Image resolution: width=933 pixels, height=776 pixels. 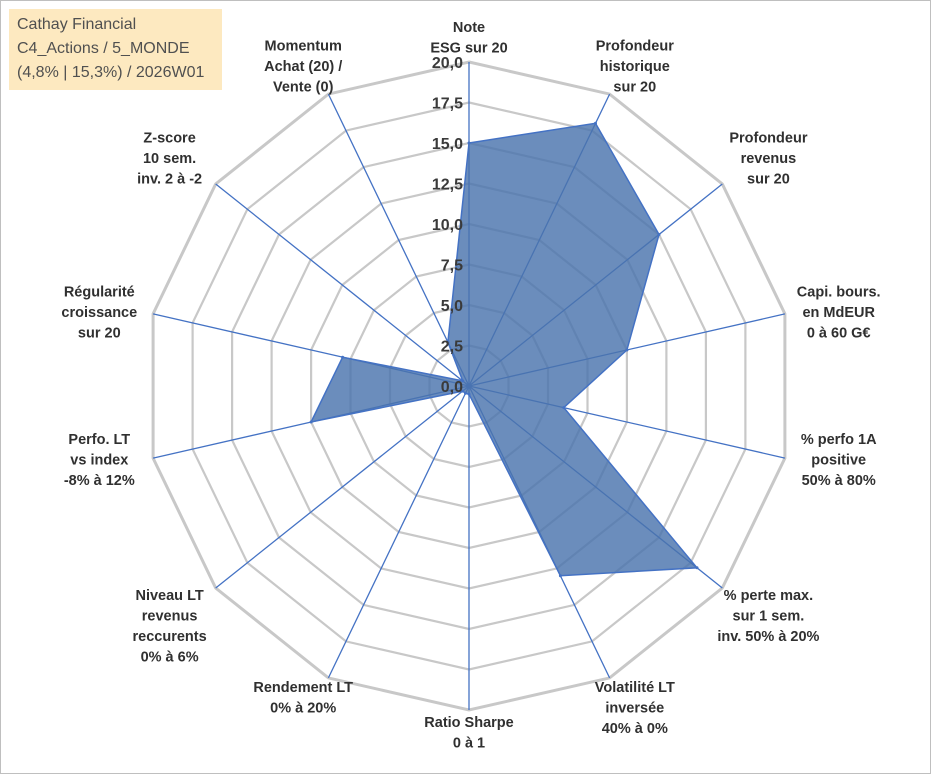 I want to click on axis-label-line: Ratio Sharpe, so click(x=468, y=723).